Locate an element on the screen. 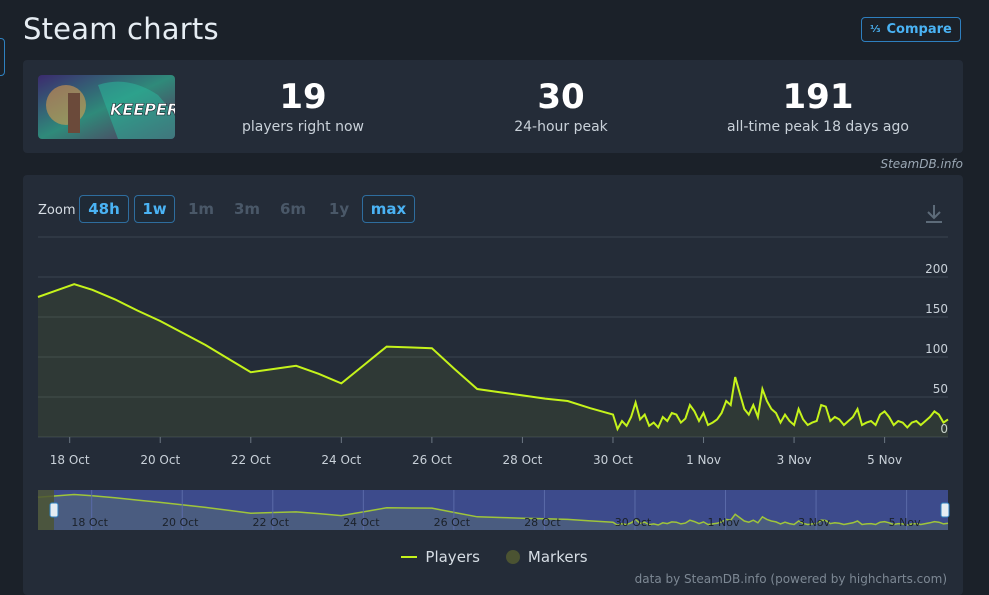 This screenshot has width=989, height=595. legend-label-markers: Markers is located at coordinates (557, 557).